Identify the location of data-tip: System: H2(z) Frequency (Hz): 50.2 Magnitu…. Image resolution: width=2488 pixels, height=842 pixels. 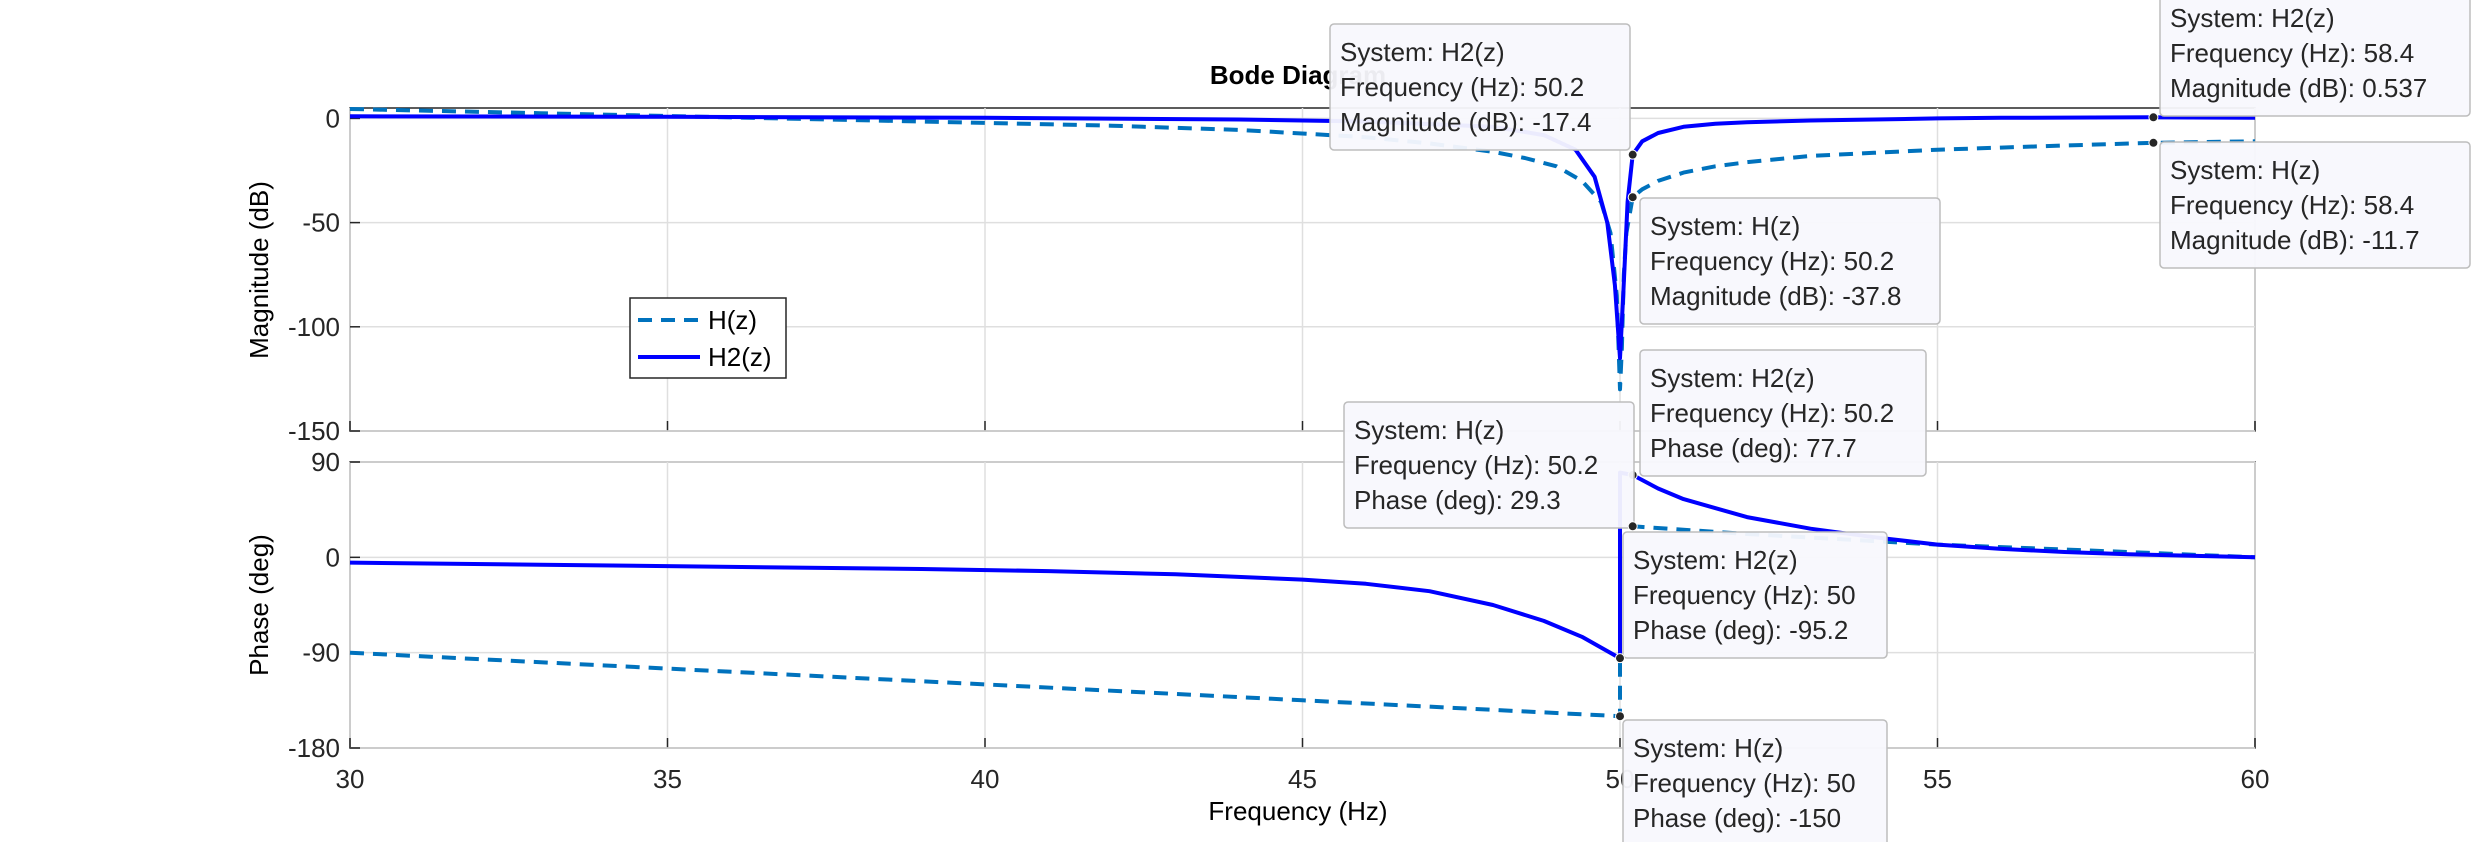
(1483, 91).